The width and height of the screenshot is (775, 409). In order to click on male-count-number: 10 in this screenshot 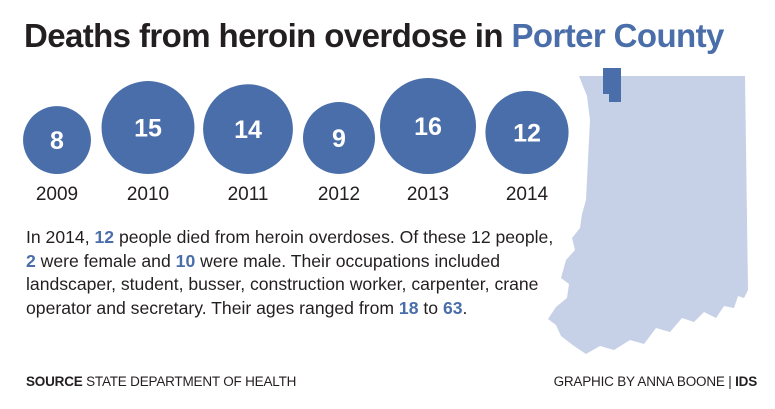, I will do `click(185, 260)`.